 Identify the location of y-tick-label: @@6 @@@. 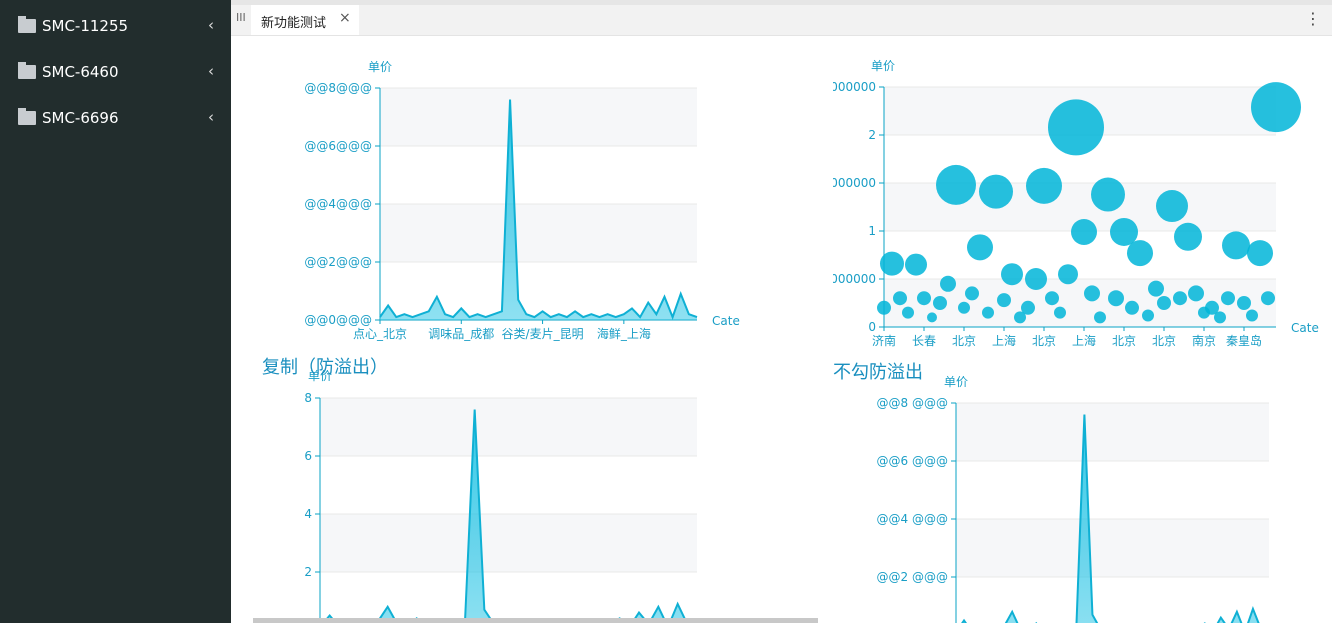
(912, 461).